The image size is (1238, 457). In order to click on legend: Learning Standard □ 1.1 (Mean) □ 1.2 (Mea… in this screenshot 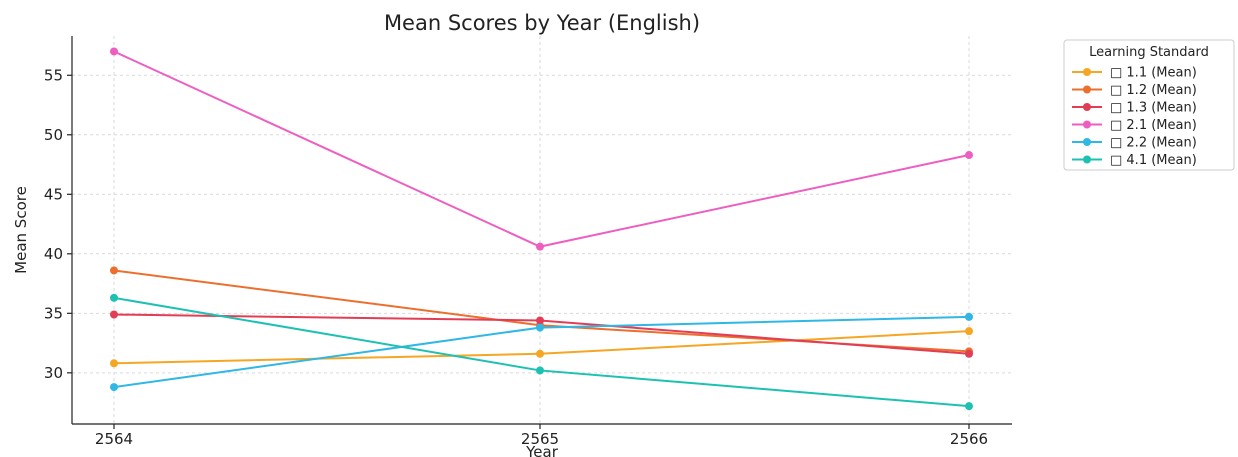, I will do `click(1149, 105)`.